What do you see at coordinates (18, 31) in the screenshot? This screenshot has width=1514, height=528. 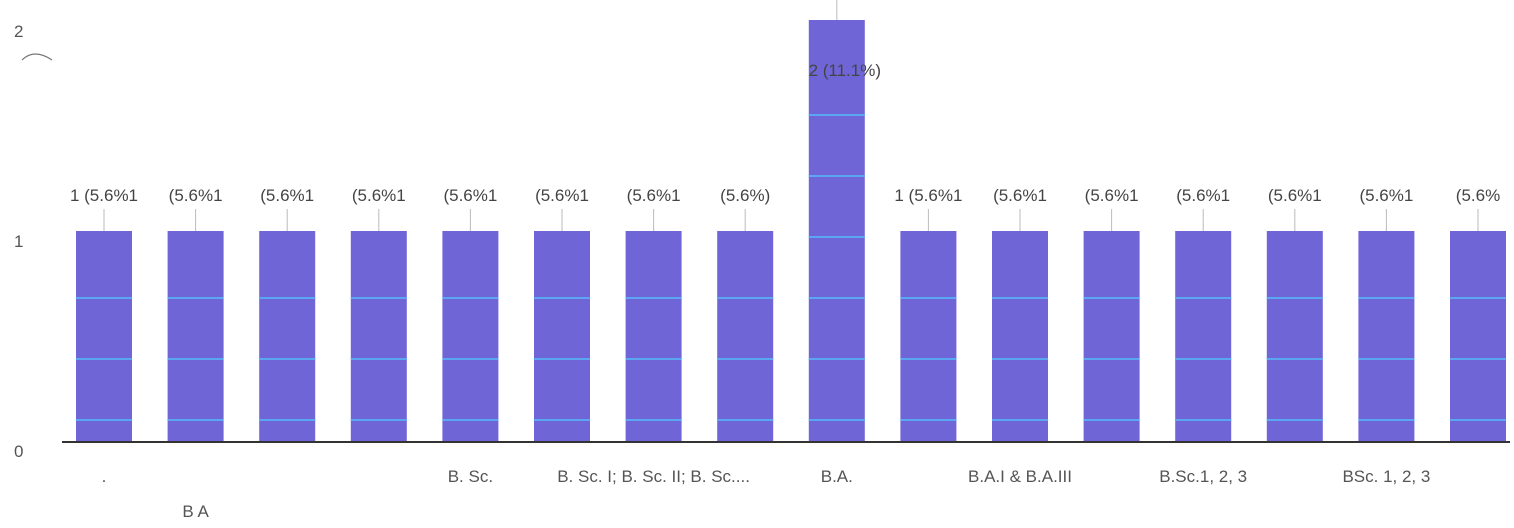 I see `y-tick-2: 2` at bounding box center [18, 31].